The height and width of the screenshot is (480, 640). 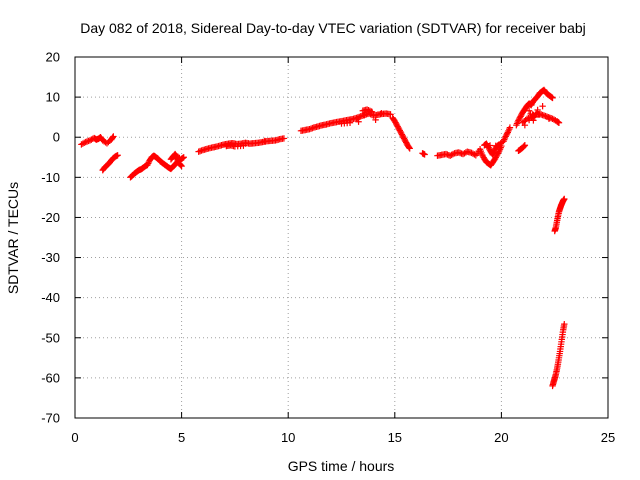 What do you see at coordinates (50, 257) in the screenshot?
I see `y-tick-label: -30` at bounding box center [50, 257].